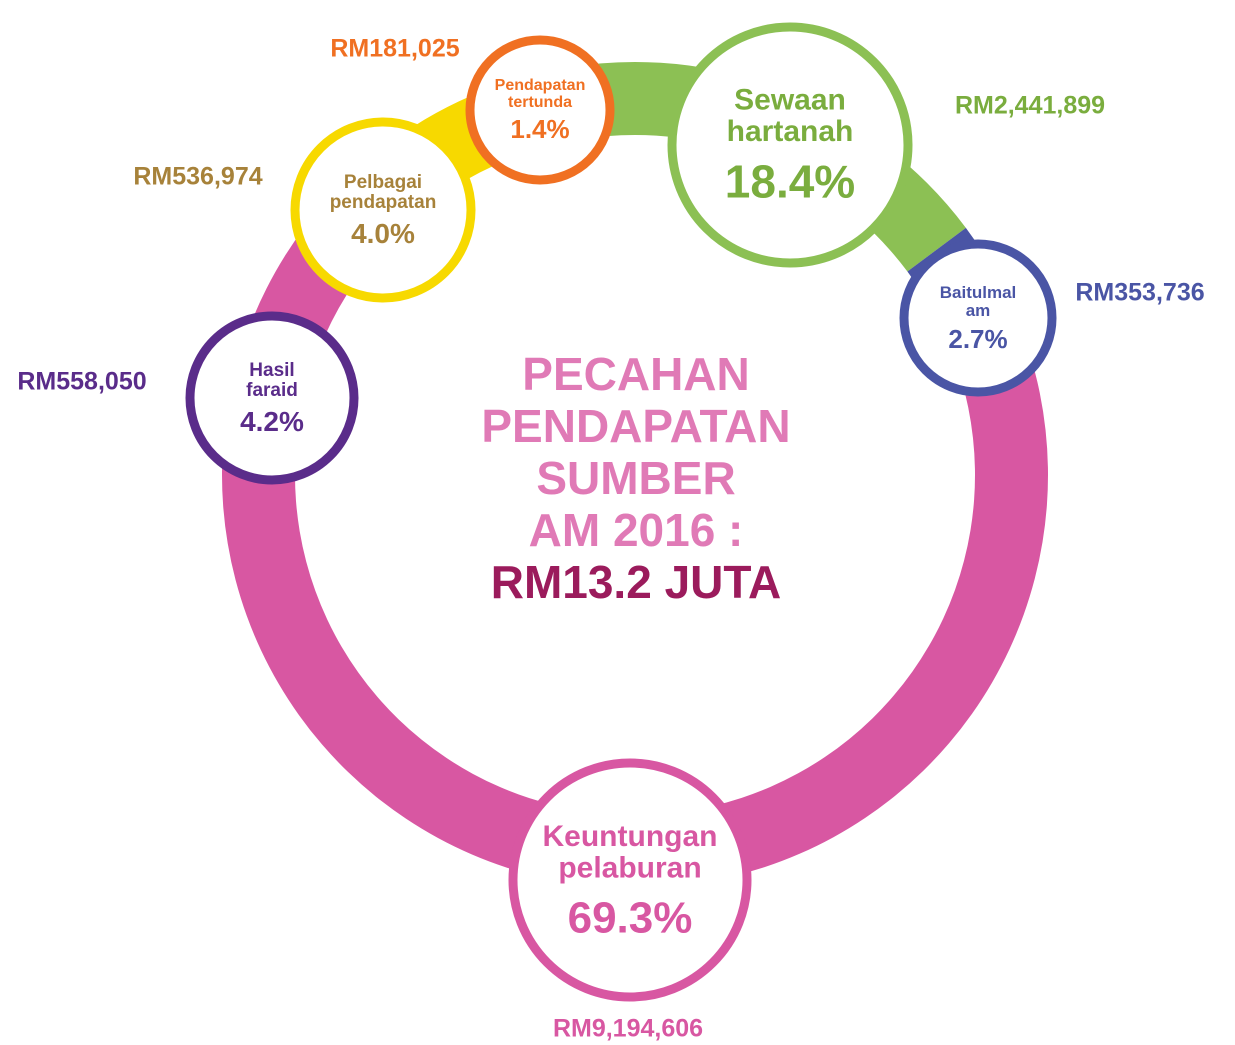  I want to click on bubble-label: Hasil, so click(271, 370).